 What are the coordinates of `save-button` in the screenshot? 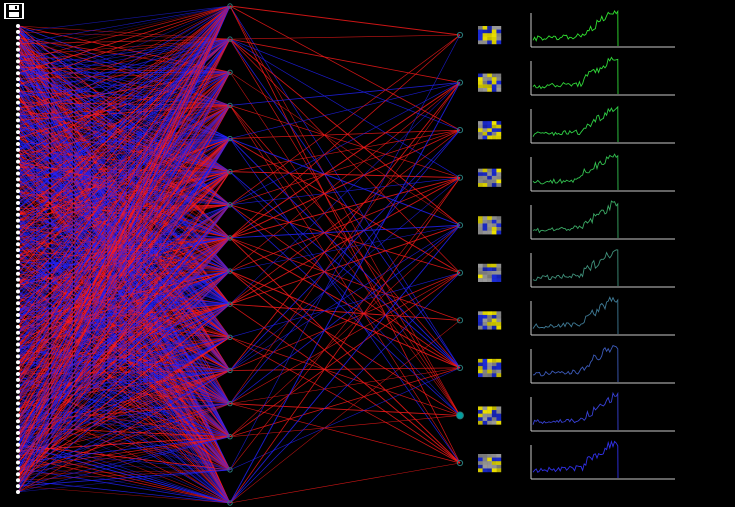 It's located at (14, 11).